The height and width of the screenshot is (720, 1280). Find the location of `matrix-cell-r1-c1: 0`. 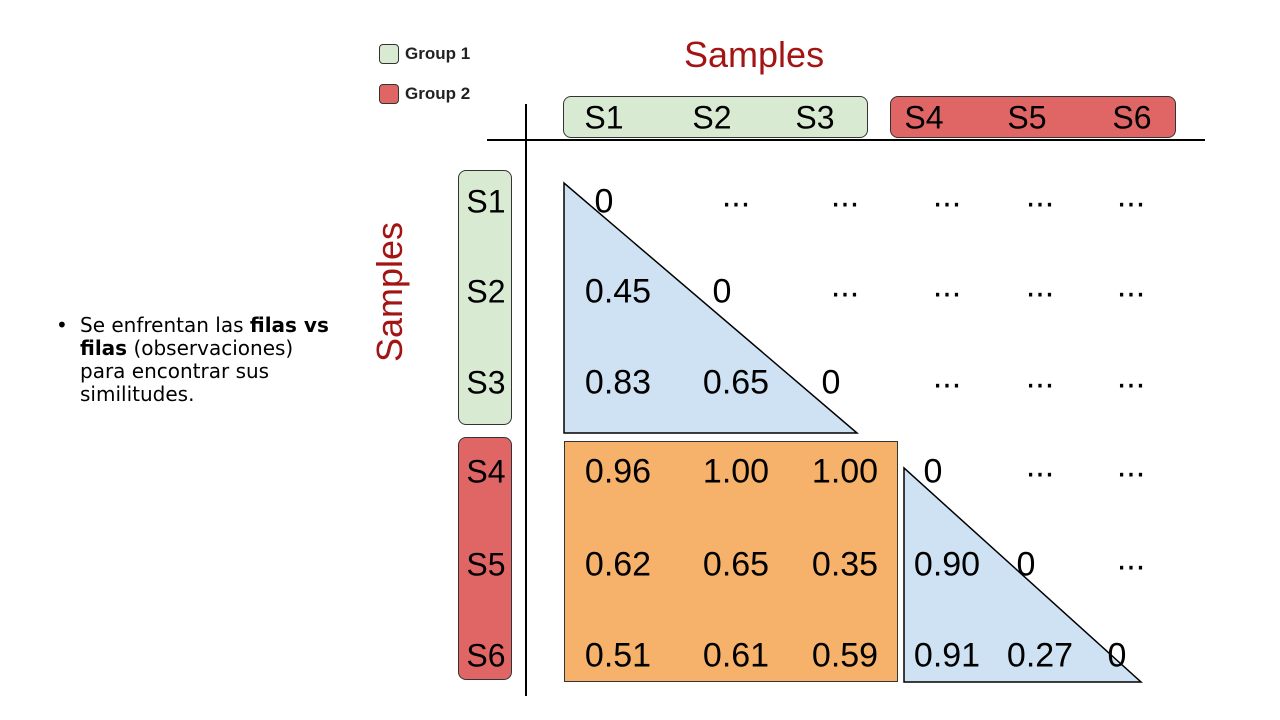

matrix-cell-r1-c1: 0 is located at coordinates (604, 201).